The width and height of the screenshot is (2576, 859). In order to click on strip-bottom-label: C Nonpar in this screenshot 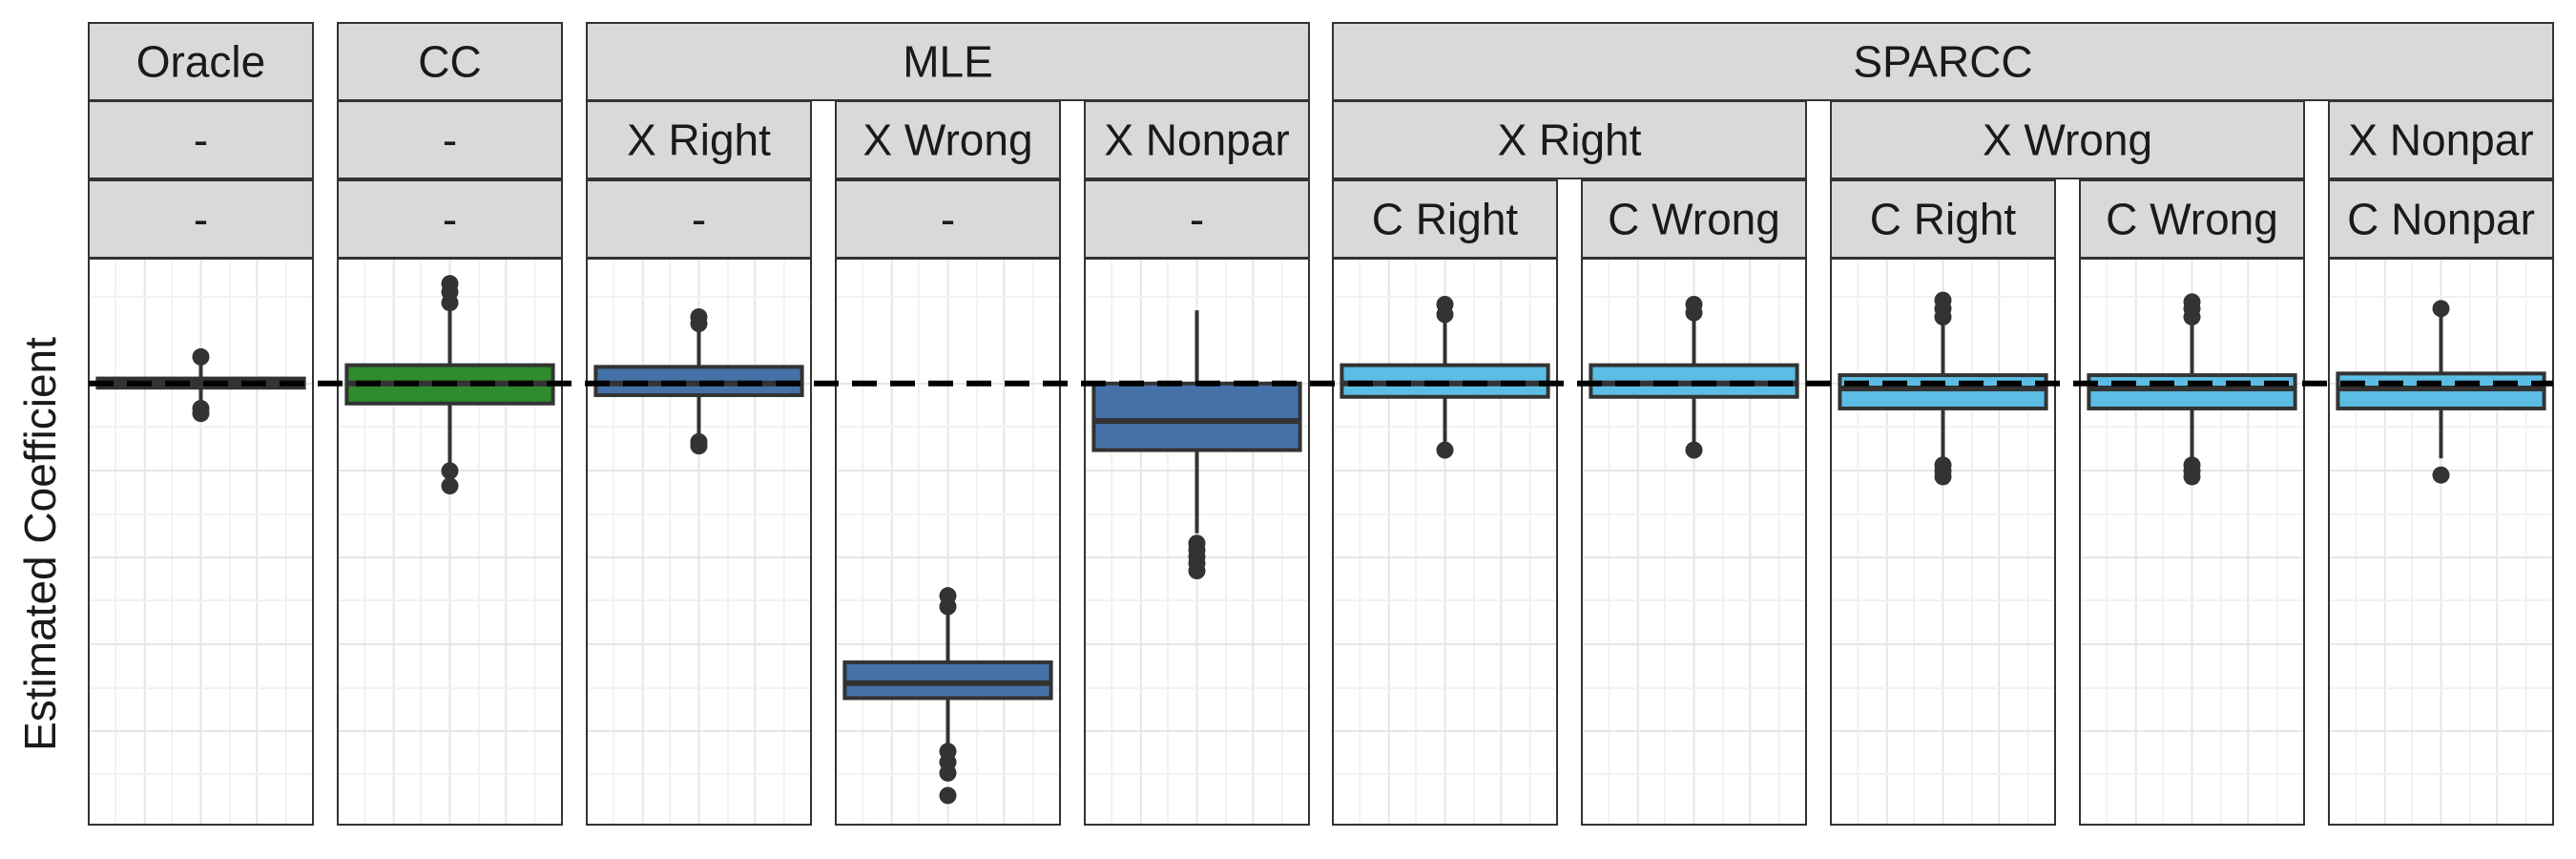, I will do `click(2441, 219)`.